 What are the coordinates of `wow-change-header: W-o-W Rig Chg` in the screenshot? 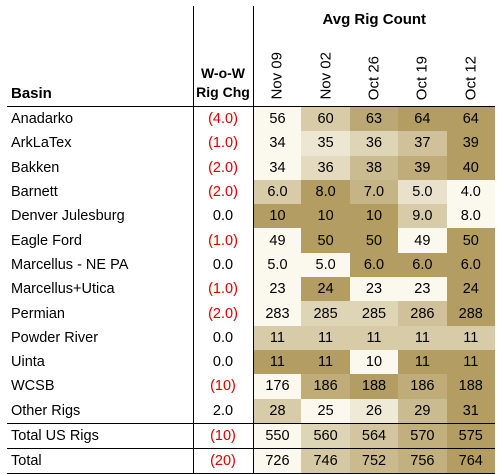 It's located at (222, 56).